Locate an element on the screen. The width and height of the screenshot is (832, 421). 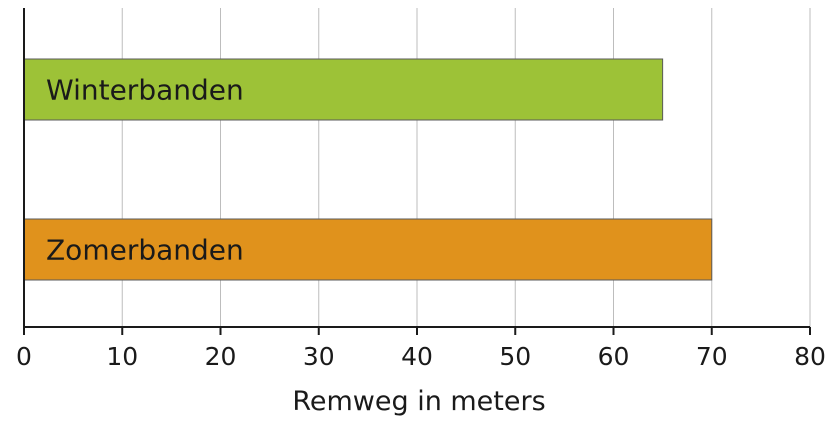
bar-label: Winterbanden is located at coordinates (145, 90).